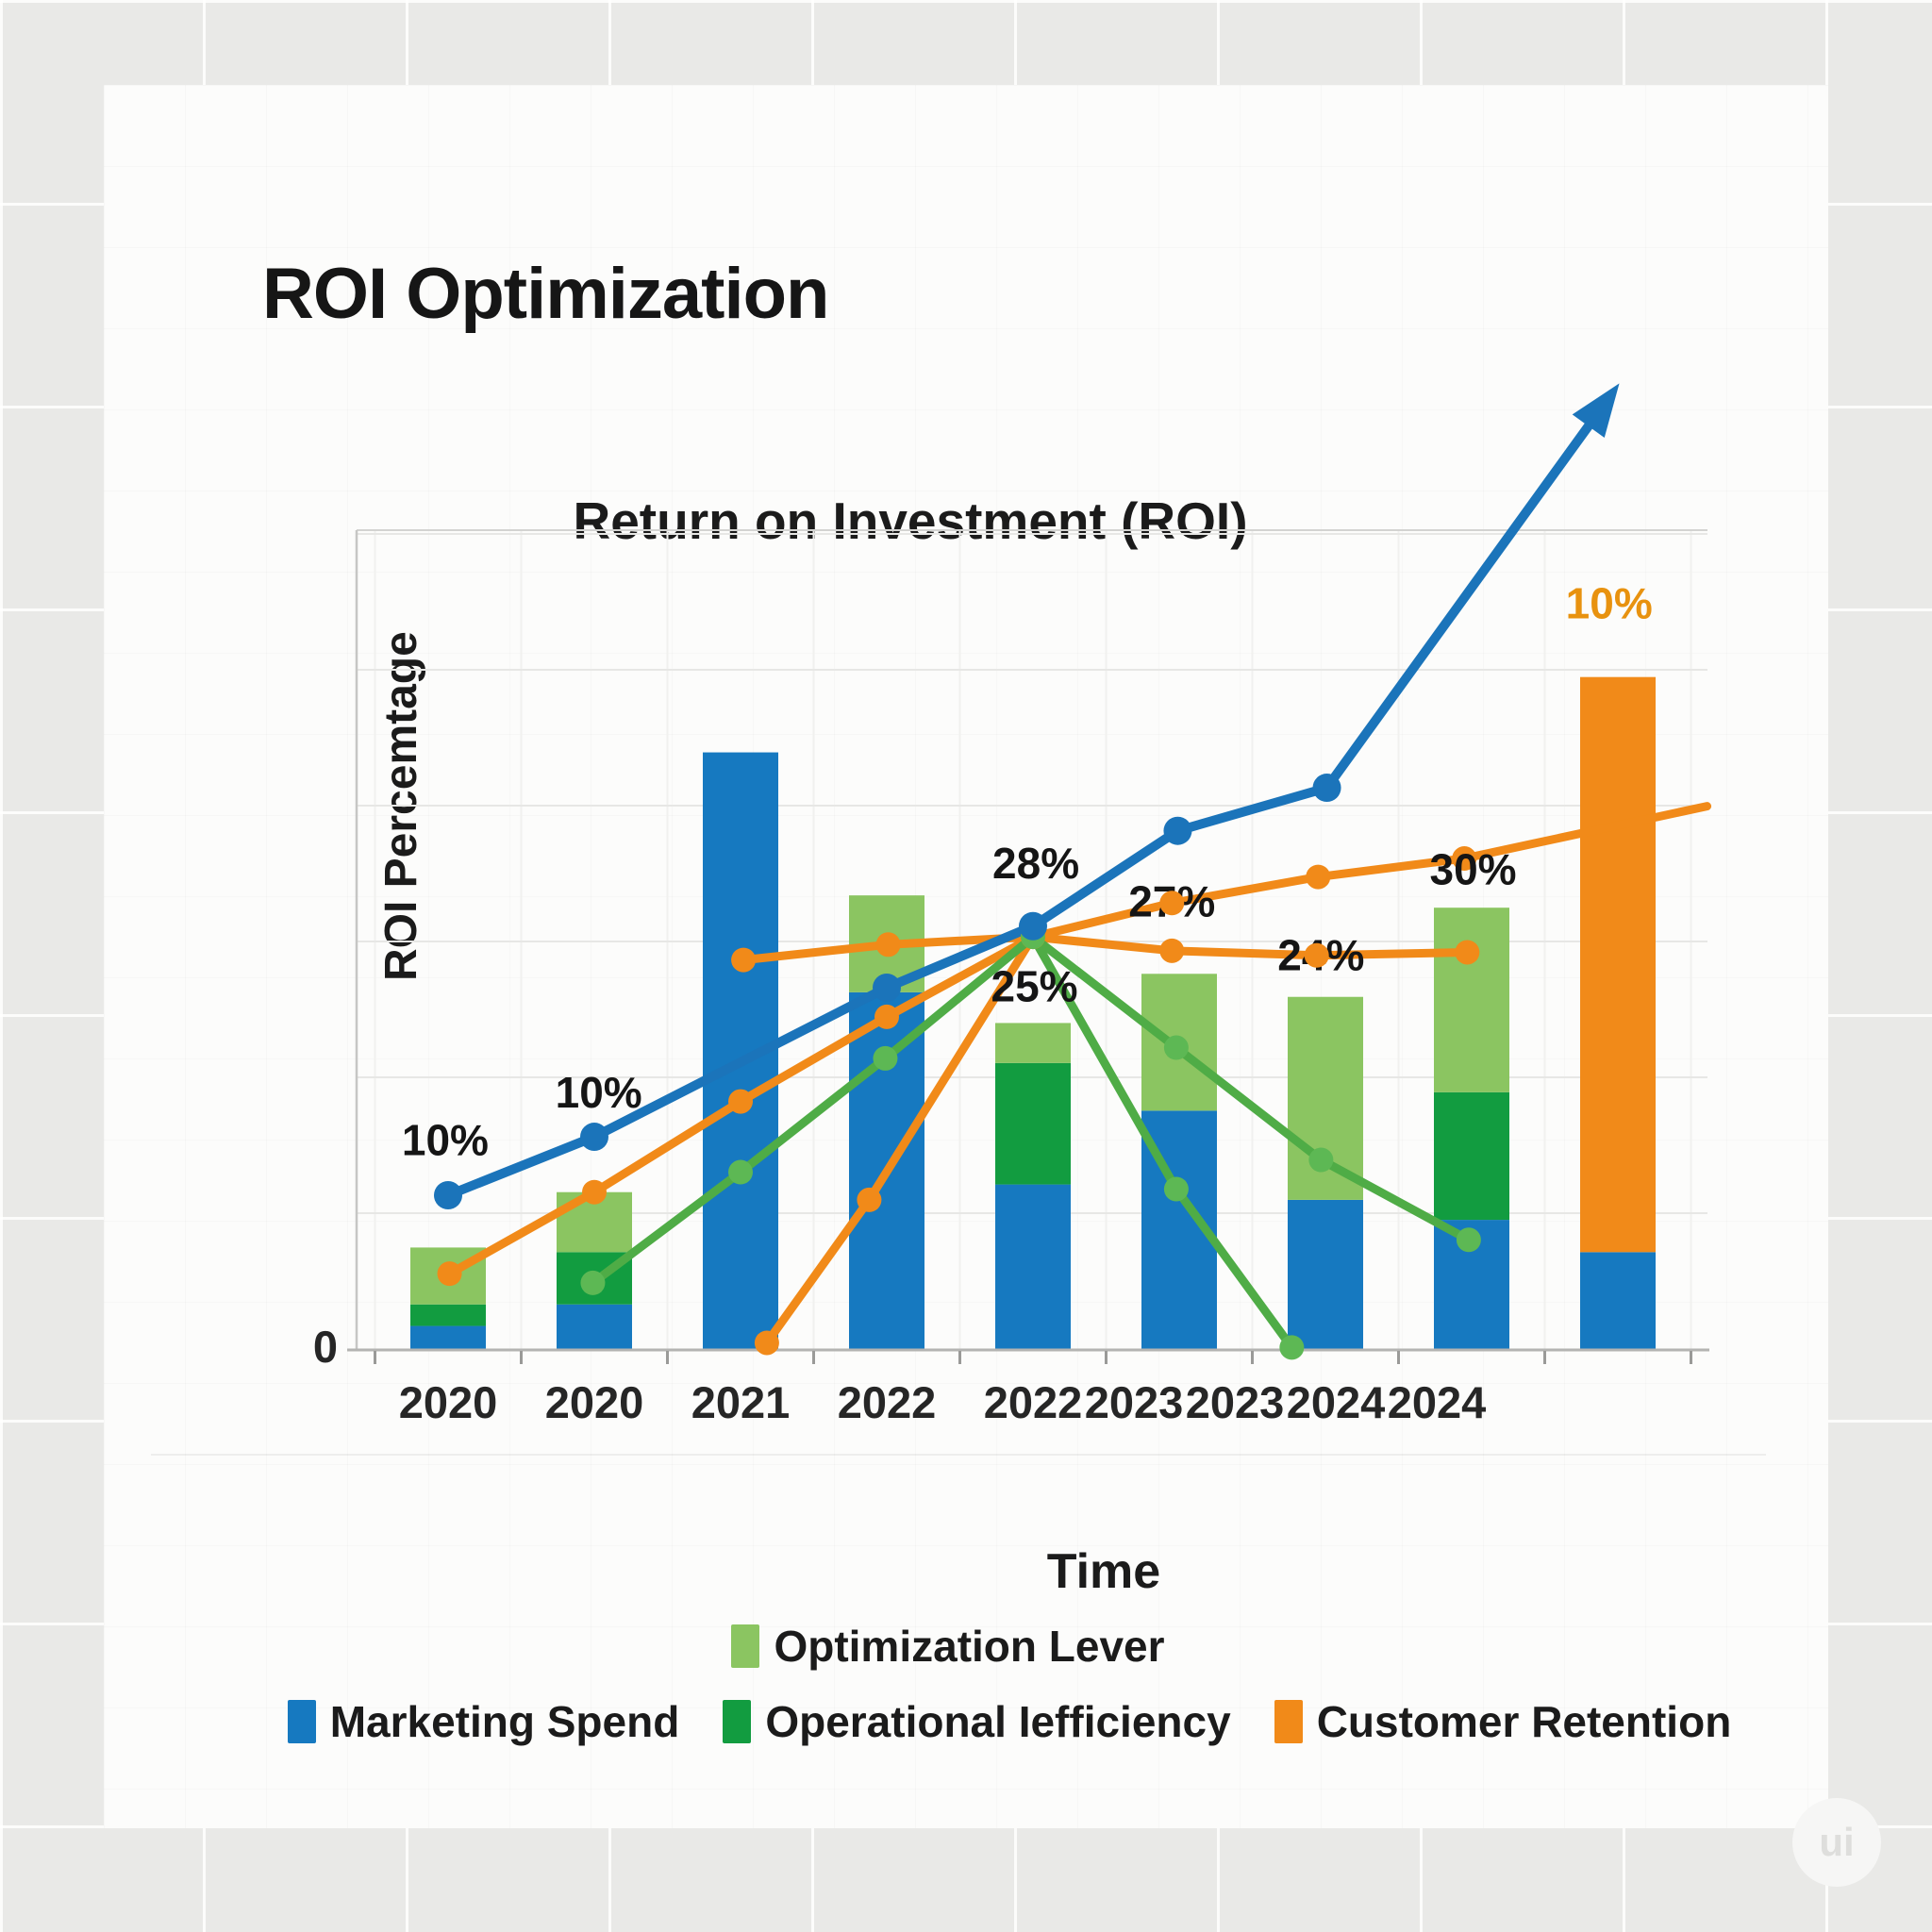 The width and height of the screenshot is (1932, 1932). I want to click on legend-label: Optimization Lever, so click(969, 1647).